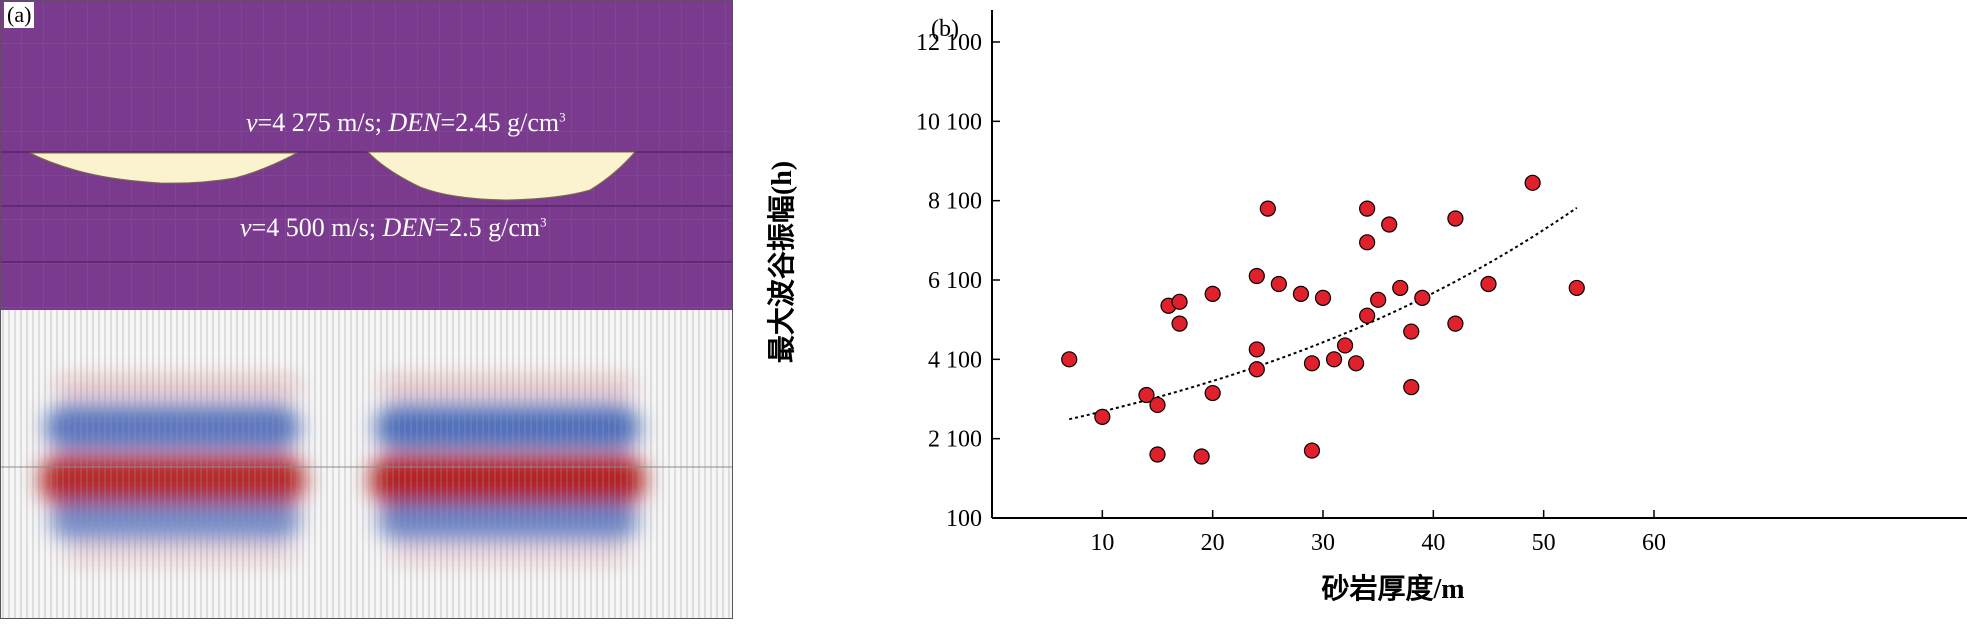 This screenshot has width=1967, height=624. Describe the element at coordinates (1213, 543) in the screenshot. I see `x-tick-label: 20` at that location.